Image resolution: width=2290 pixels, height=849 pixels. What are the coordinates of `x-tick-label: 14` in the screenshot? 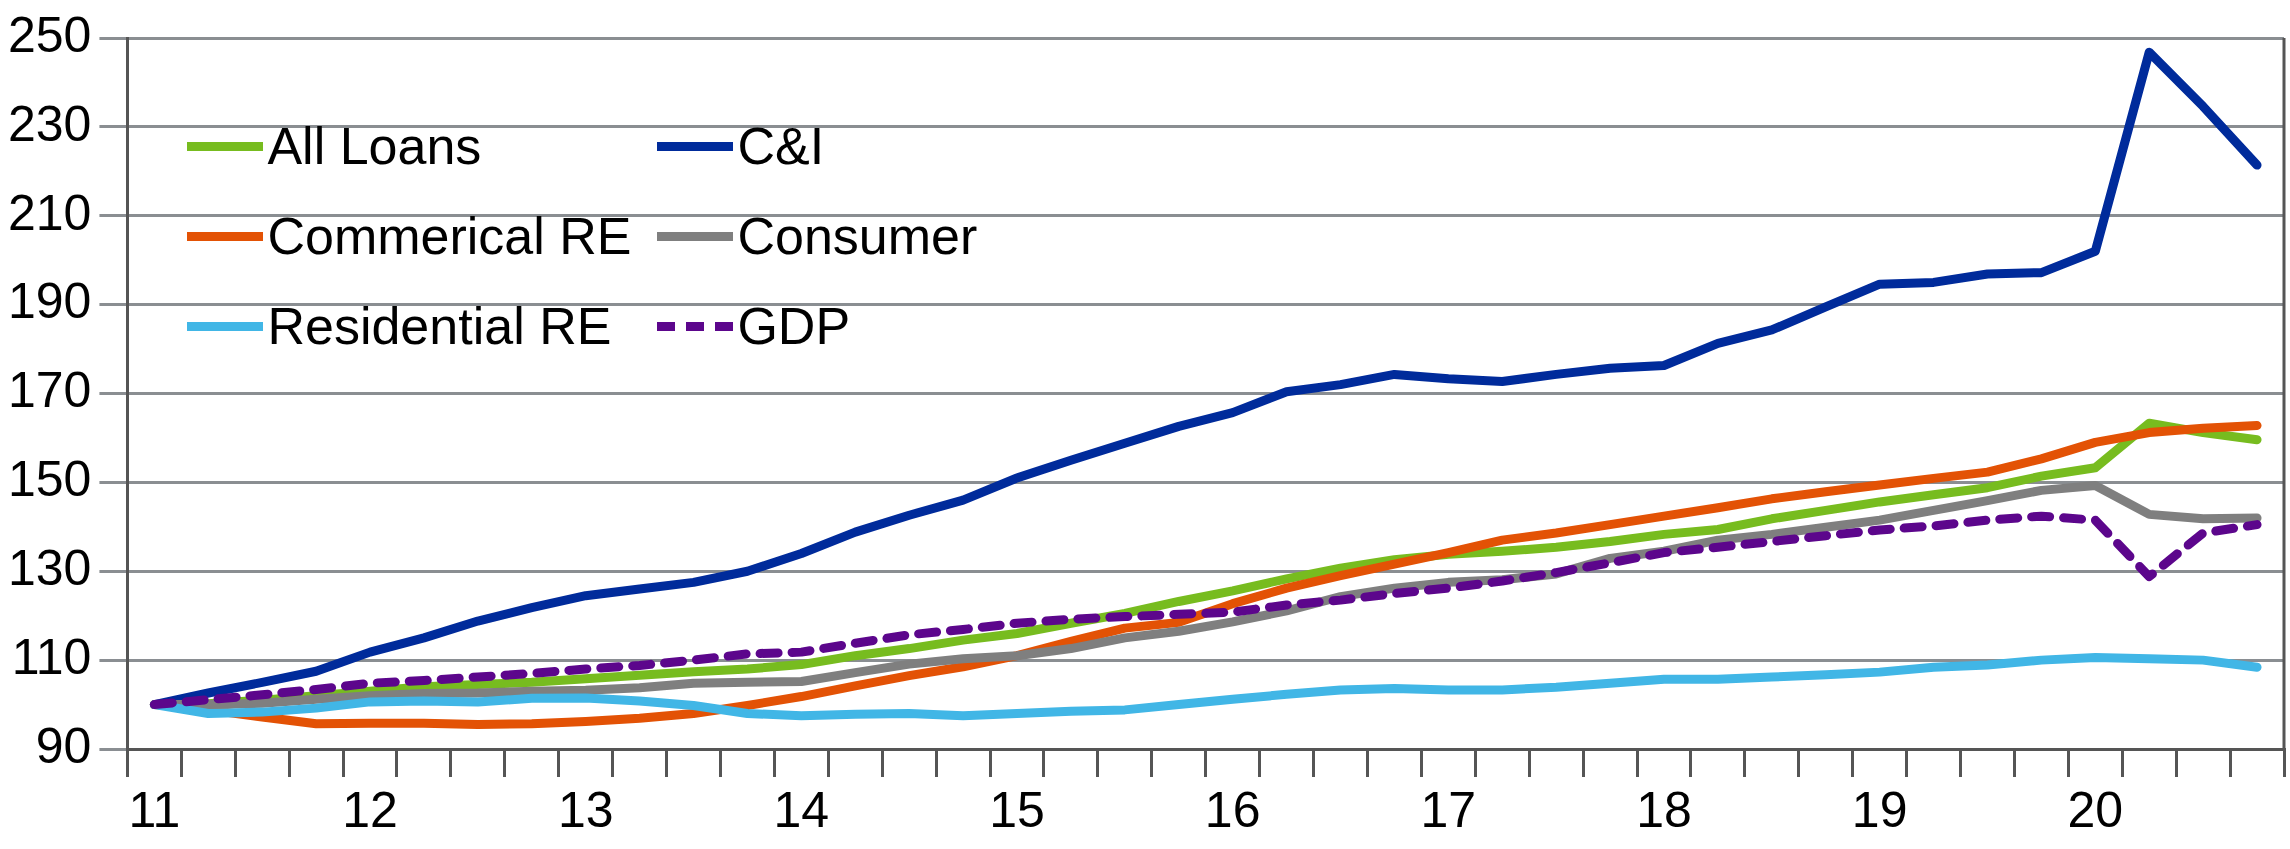 It's located at (801, 809).